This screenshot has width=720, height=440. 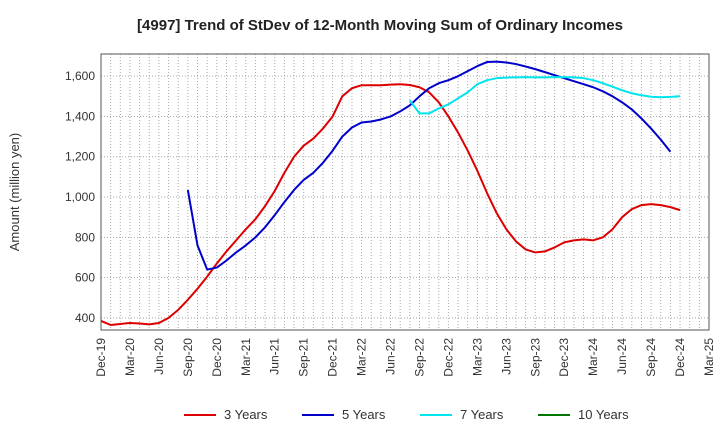 What do you see at coordinates (564, 357) in the screenshot?
I see `x-tick-label: Dec-23` at bounding box center [564, 357].